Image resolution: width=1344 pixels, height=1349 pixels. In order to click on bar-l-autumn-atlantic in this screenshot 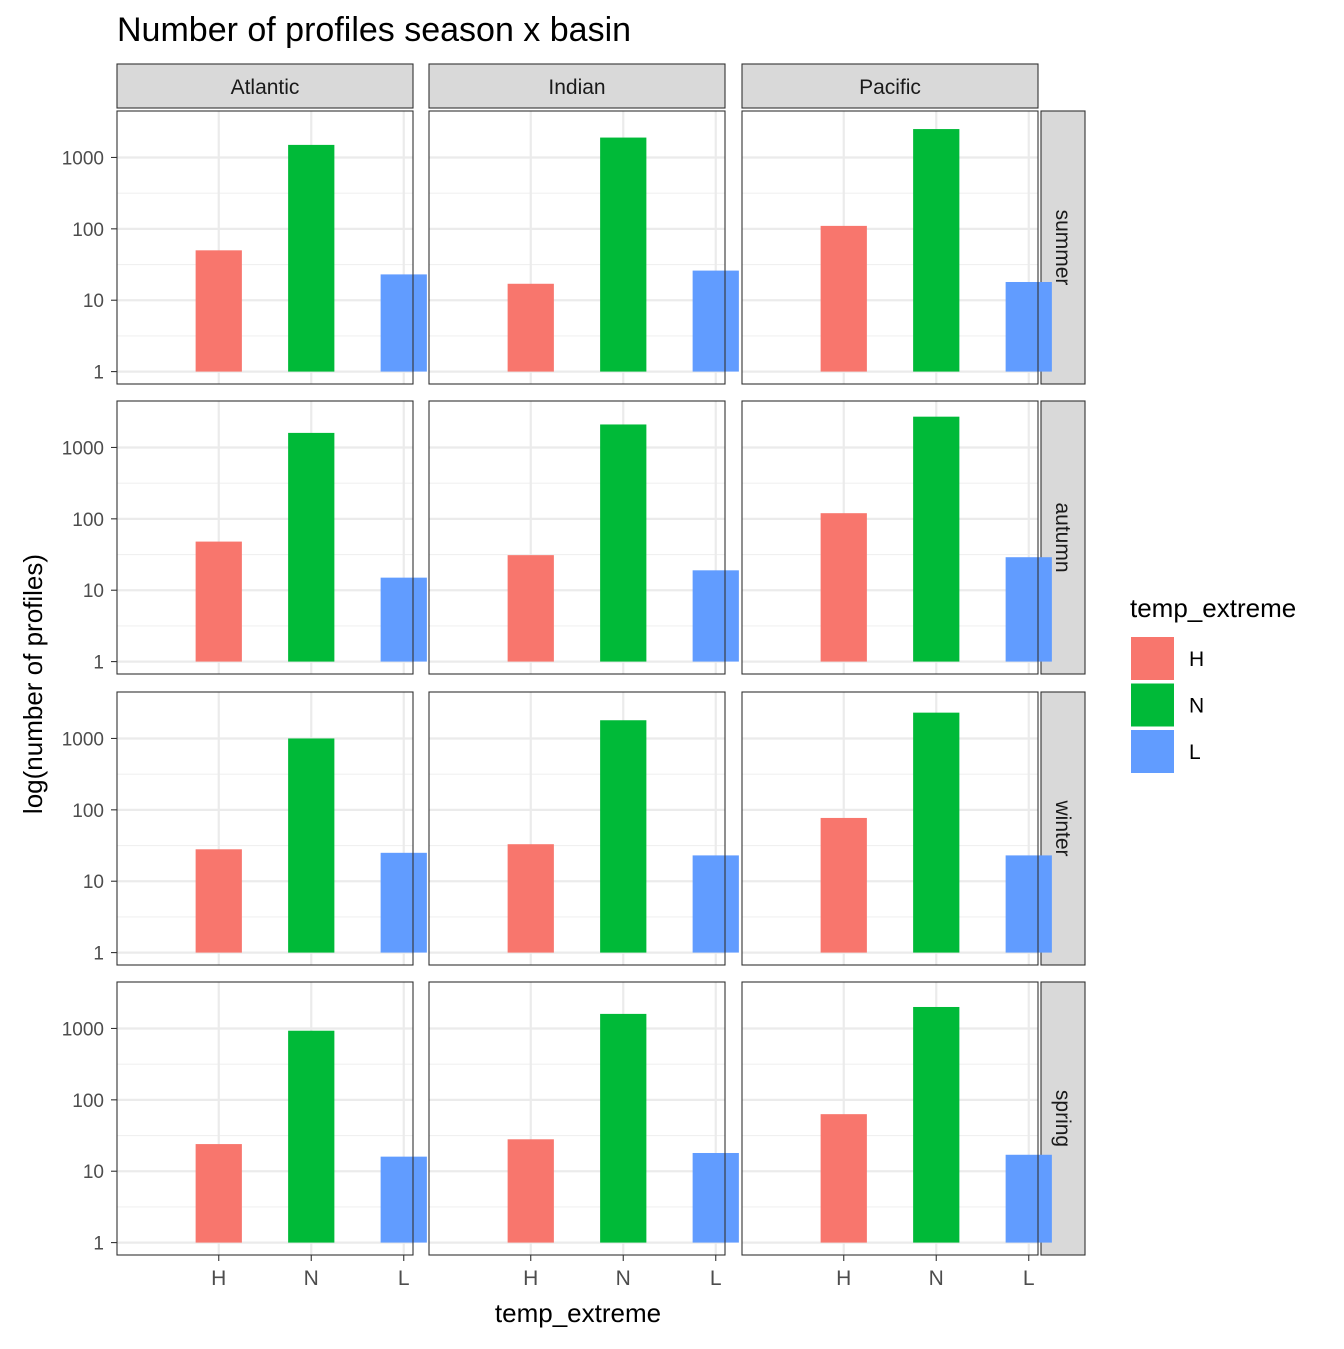, I will do `click(403, 619)`.